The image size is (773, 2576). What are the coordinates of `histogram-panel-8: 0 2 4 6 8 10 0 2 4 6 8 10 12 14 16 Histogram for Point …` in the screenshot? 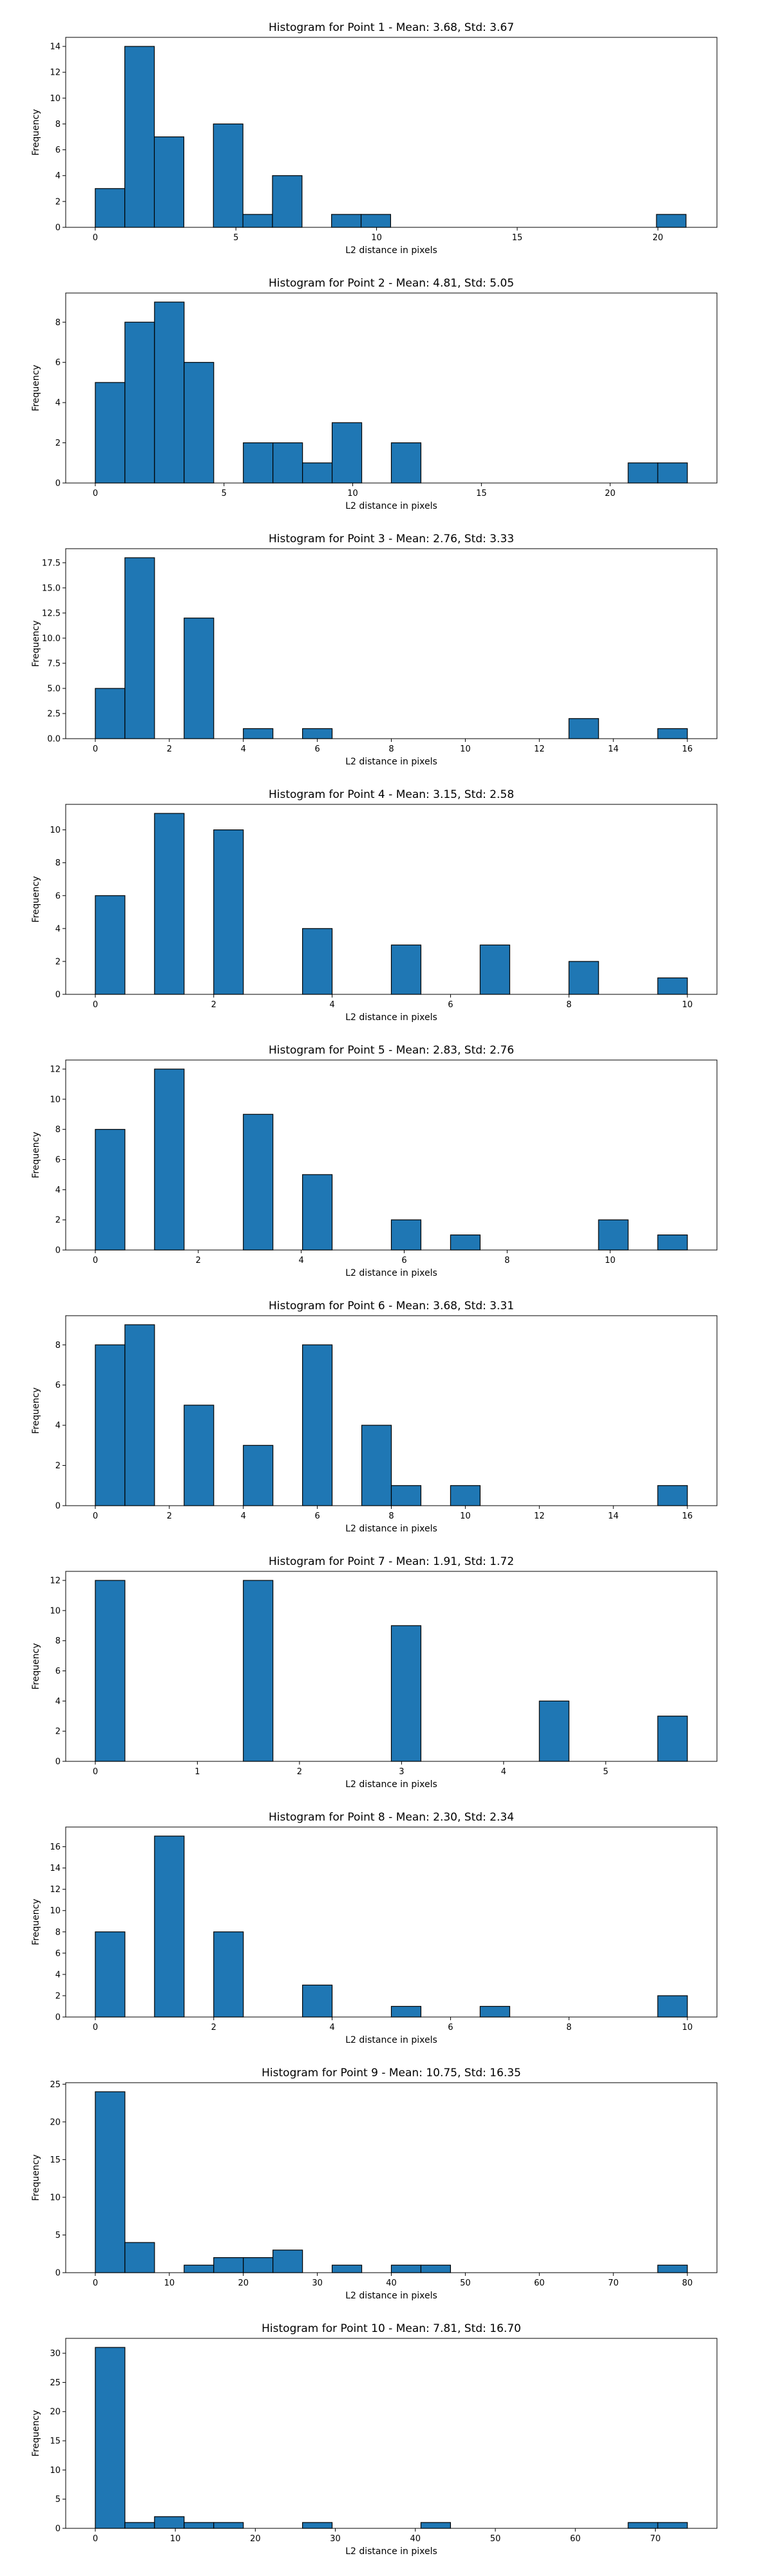 It's located at (374, 1928).